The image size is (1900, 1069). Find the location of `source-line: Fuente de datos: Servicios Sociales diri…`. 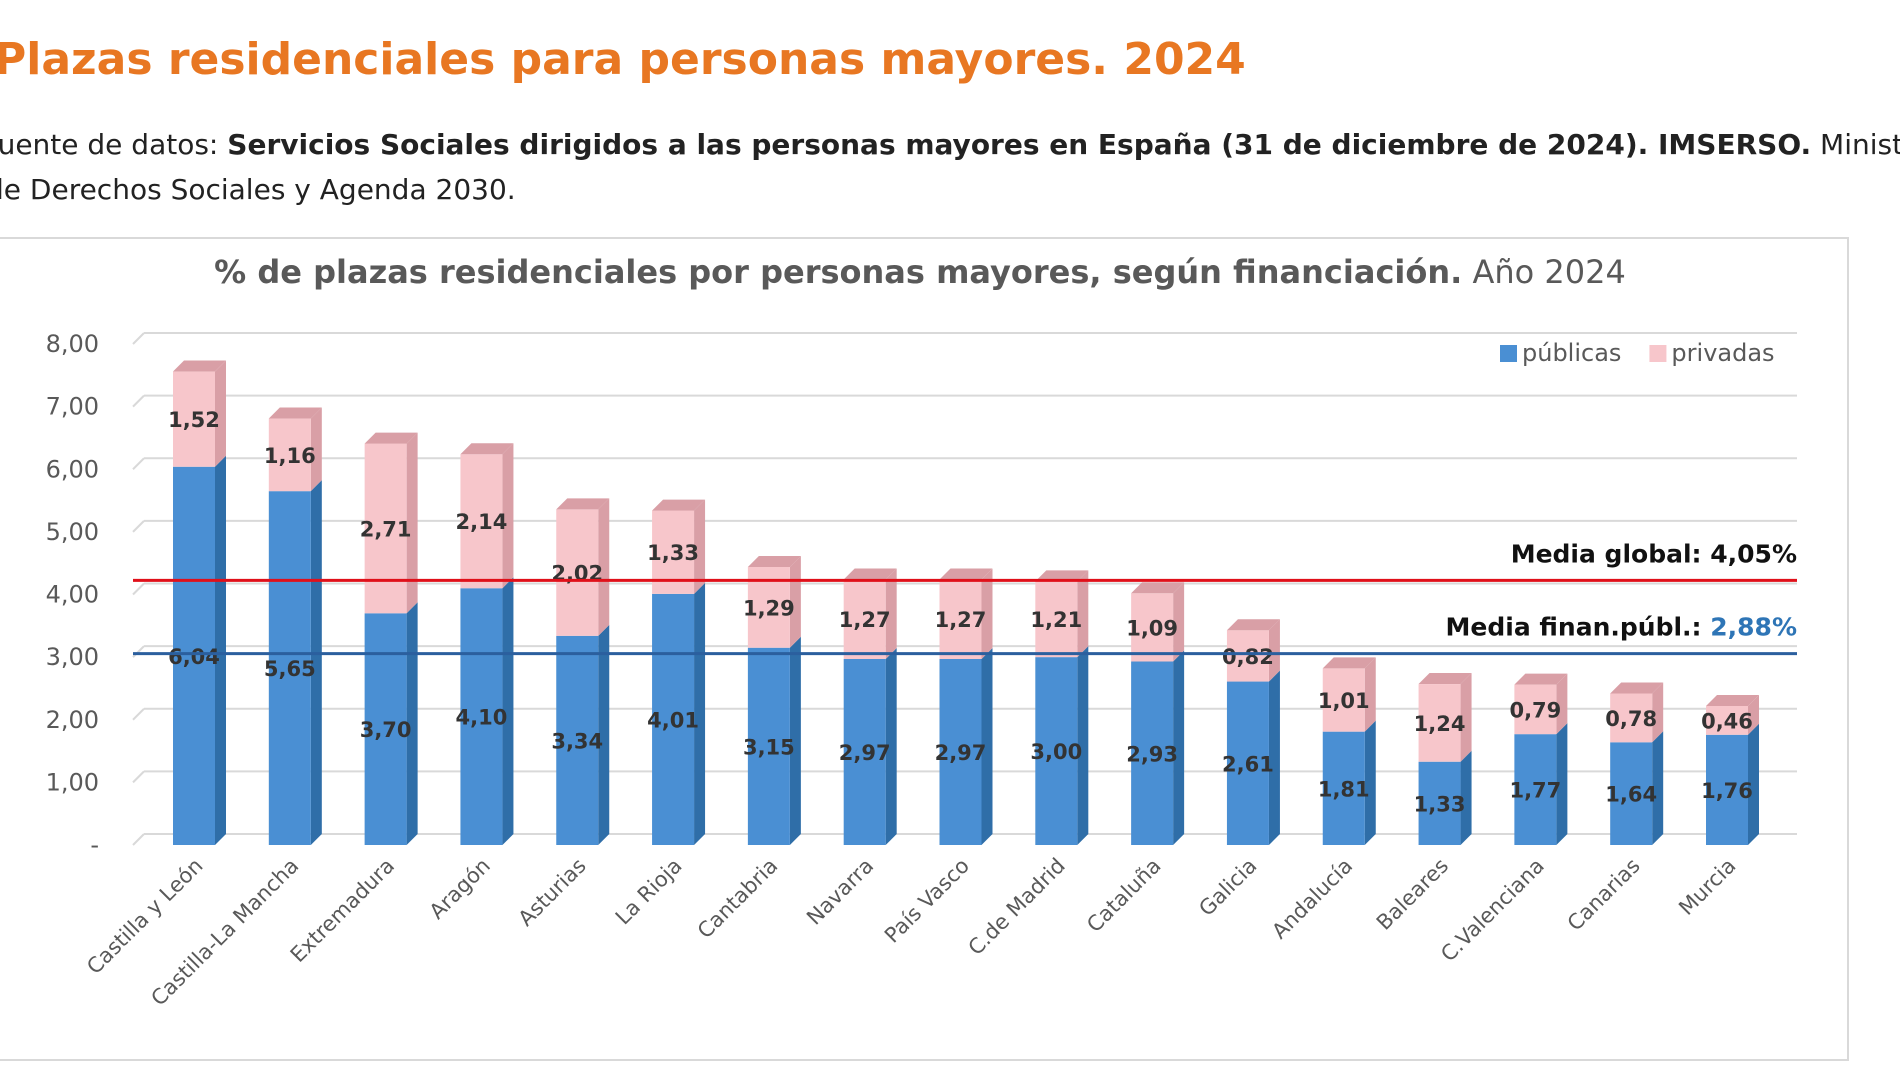

source-line: Fuente de datos: Servicios Sociales diri… is located at coordinates (950, 144).